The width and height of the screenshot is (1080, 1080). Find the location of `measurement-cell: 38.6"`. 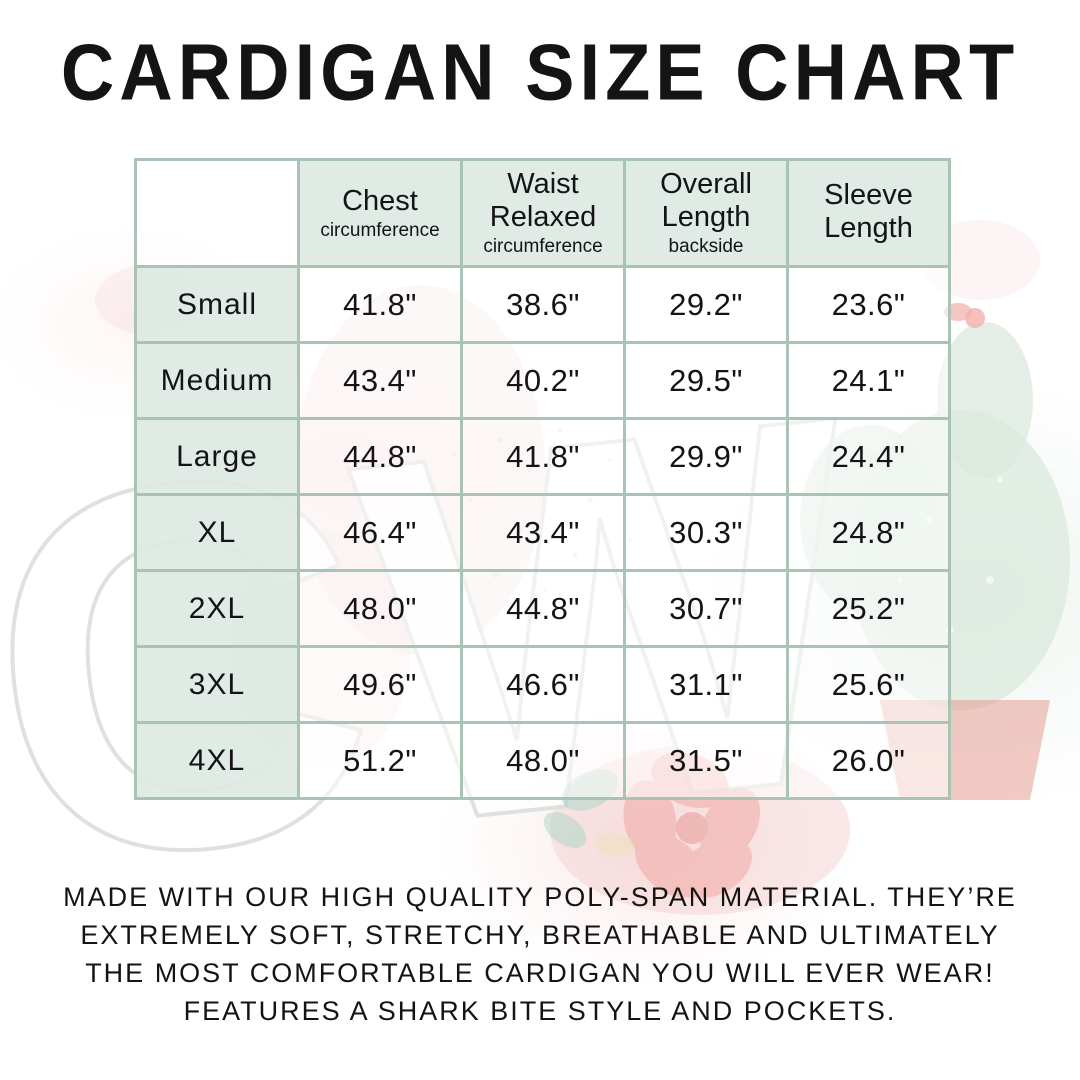

measurement-cell: 38.6" is located at coordinates (543, 304).